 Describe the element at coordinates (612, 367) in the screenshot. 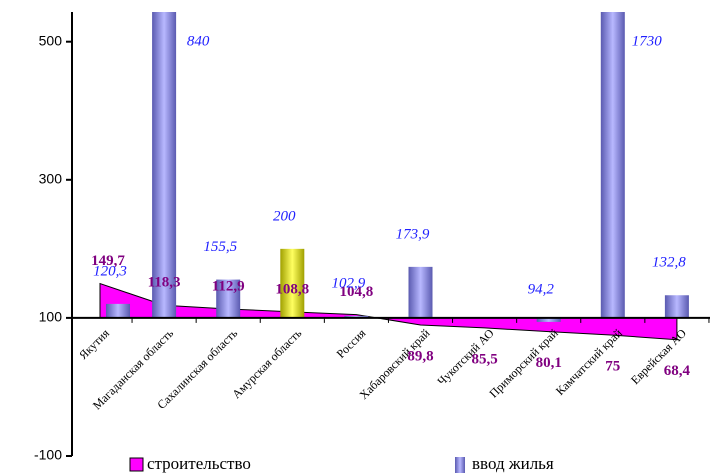

I see `area-value-label: 75` at that location.